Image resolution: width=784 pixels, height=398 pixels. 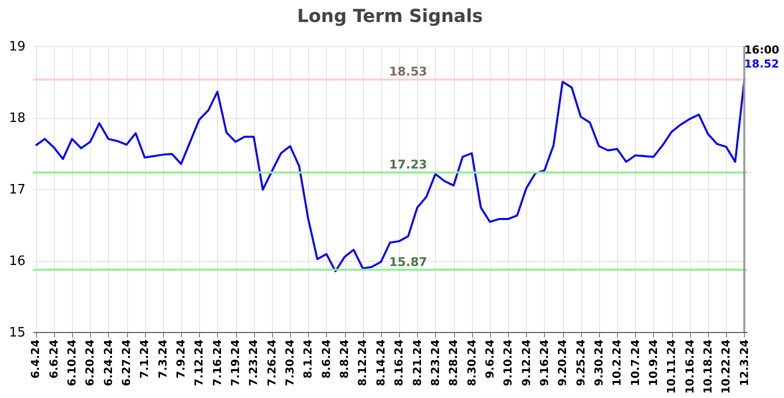 I want to click on ref-line-label: 18.53, so click(x=408, y=71).